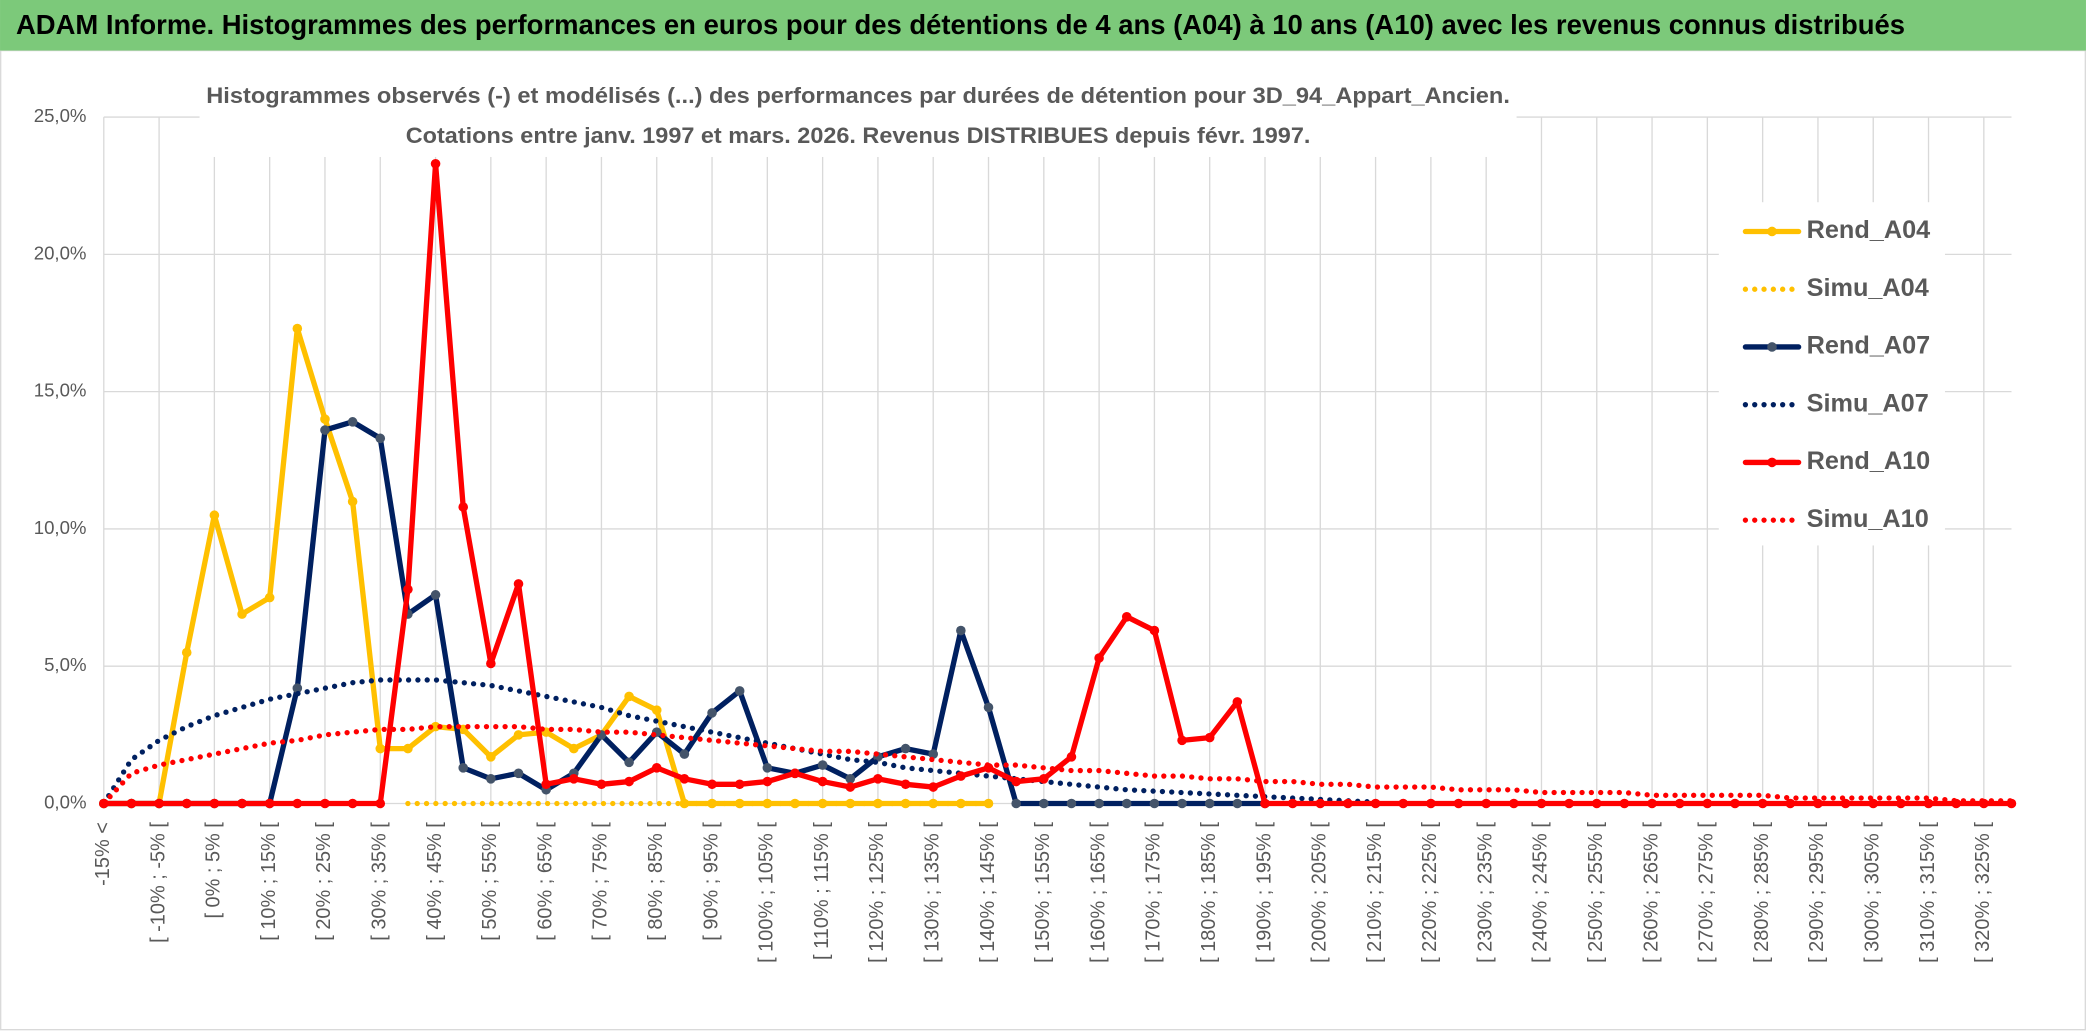 The width and height of the screenshot is (2086, 1031). What do you see at coordinates (1651, 892) in the screenshot?
I see `x-tick-label: [ 260% ; 265% [` at bounding box center [1651, 892].